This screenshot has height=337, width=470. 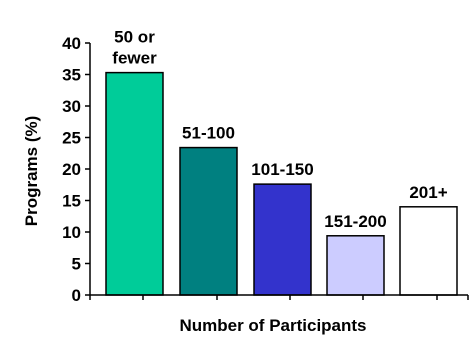 I want to click on y-tick-label: 35, so click(x=71, y=75).